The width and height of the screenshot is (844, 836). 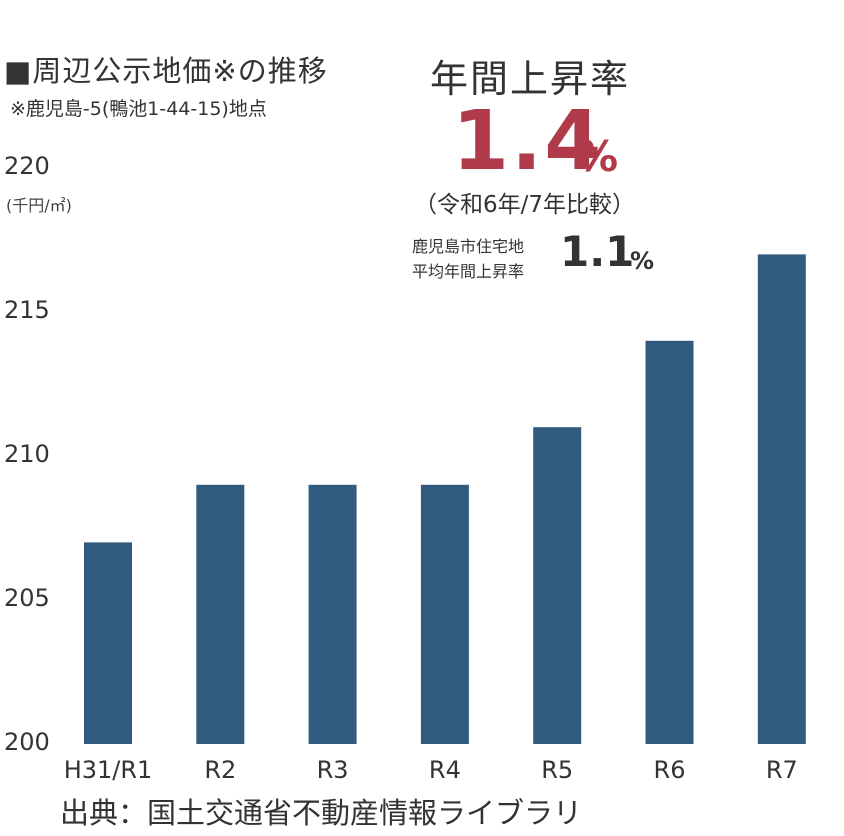 What do you see at coordinates (597, 251) in the screenshot?
I see `city-rate: 1.1` at bounding box center [597, 251].